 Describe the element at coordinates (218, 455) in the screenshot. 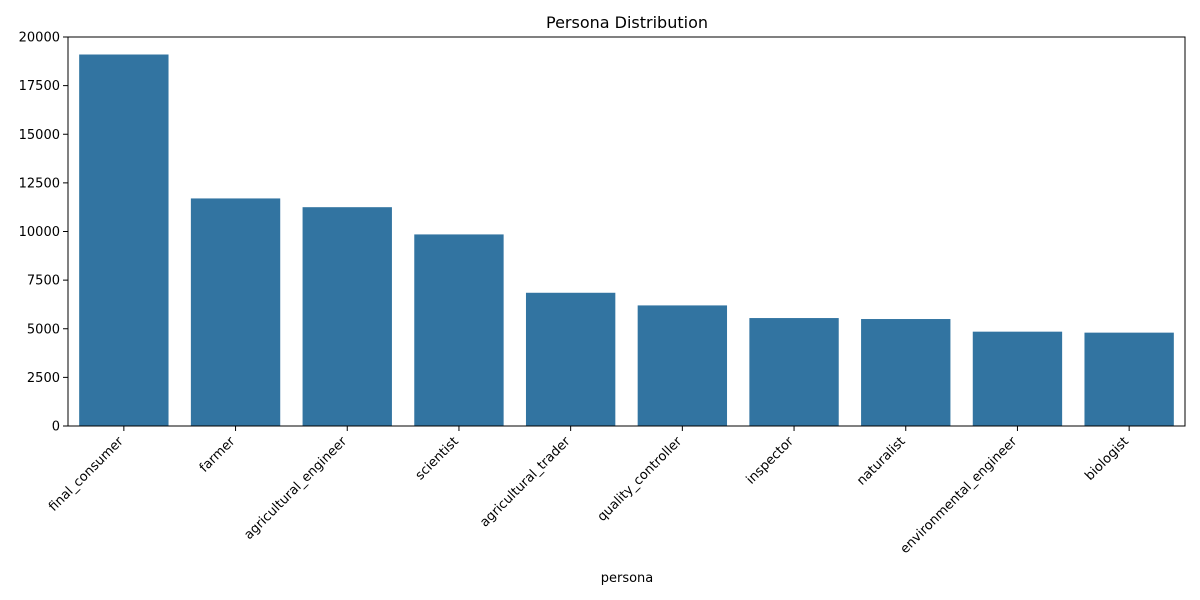

I see `x-tick-label: farmer` at that location.